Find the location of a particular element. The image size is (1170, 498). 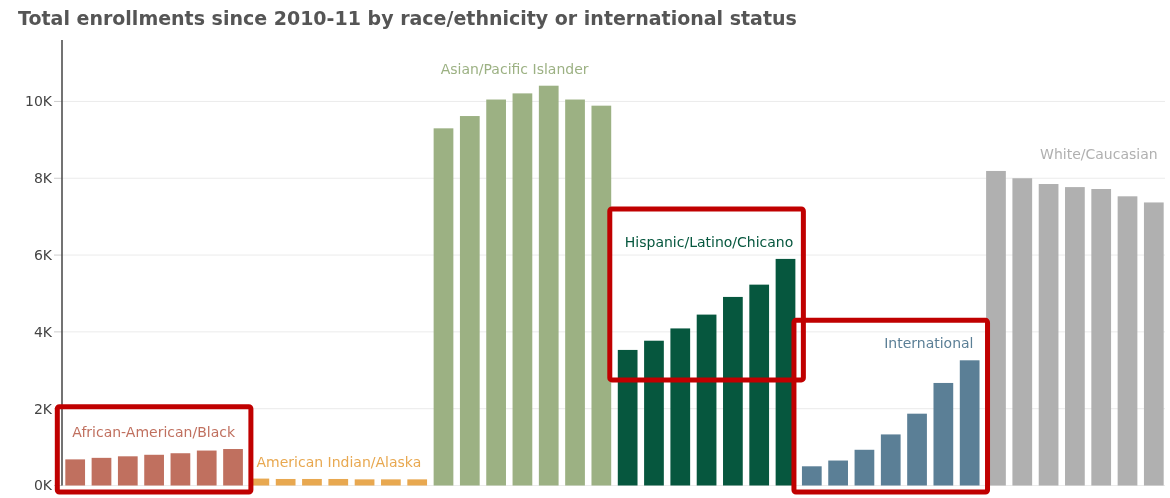

series-label: Asian/Pacific Islander is located at coordinates (514, 68).